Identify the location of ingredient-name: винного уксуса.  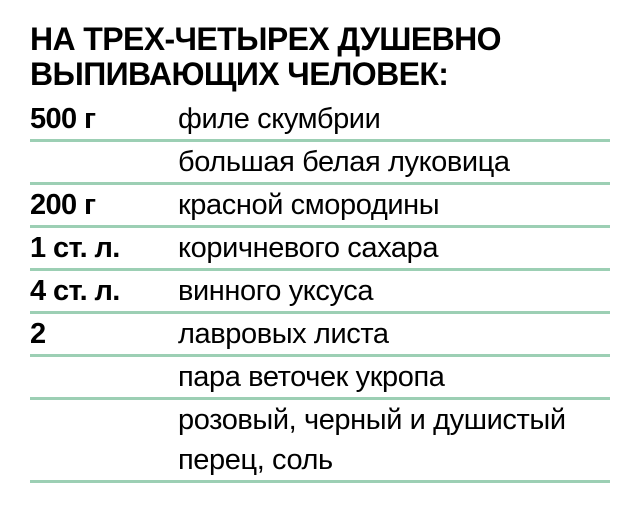
(276, 291).